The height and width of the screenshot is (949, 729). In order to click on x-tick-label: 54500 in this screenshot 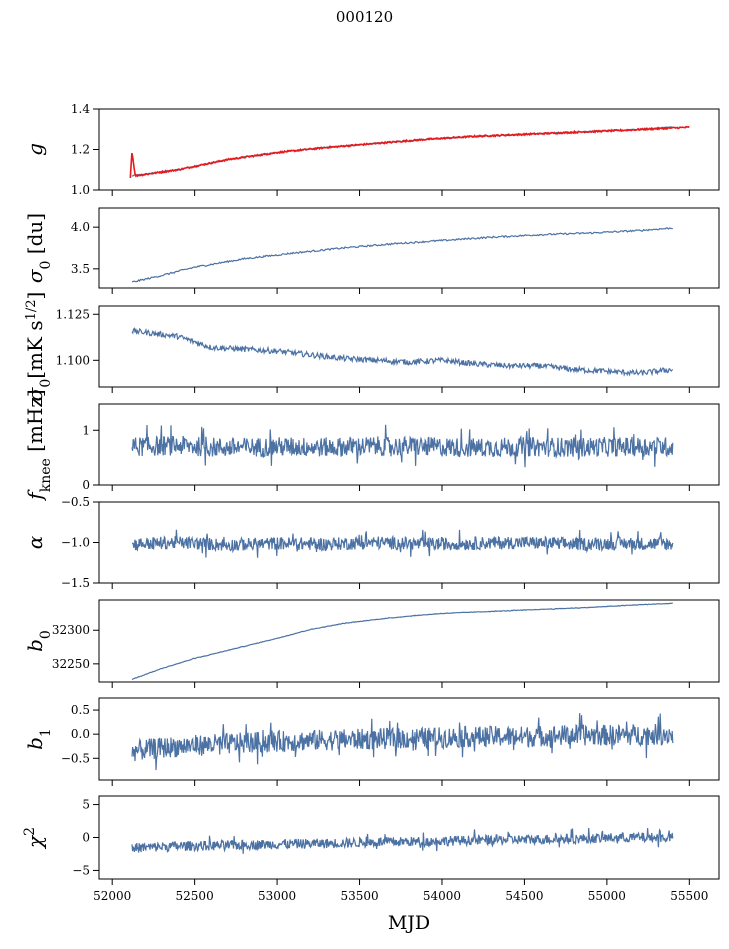, I will do `click(524, 896)`.